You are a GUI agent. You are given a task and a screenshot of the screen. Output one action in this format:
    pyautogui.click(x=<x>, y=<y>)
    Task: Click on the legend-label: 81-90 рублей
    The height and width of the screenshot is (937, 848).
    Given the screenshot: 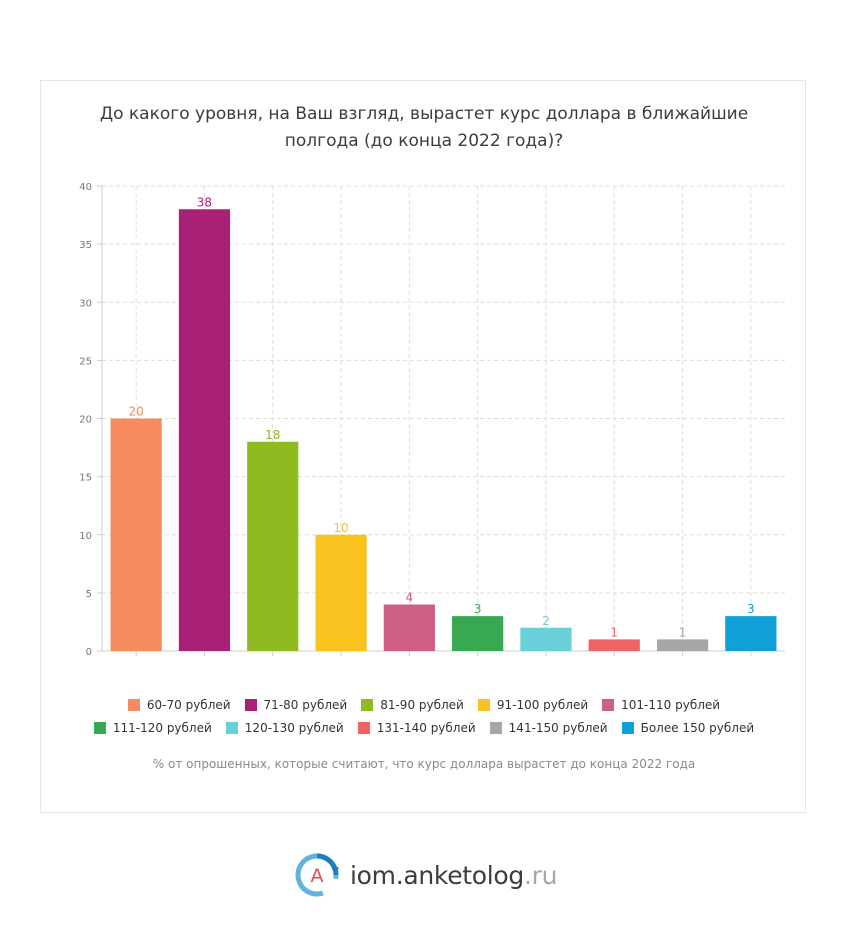 What is the action you would take?
    pyautogui.click(x=422, y=704)
    